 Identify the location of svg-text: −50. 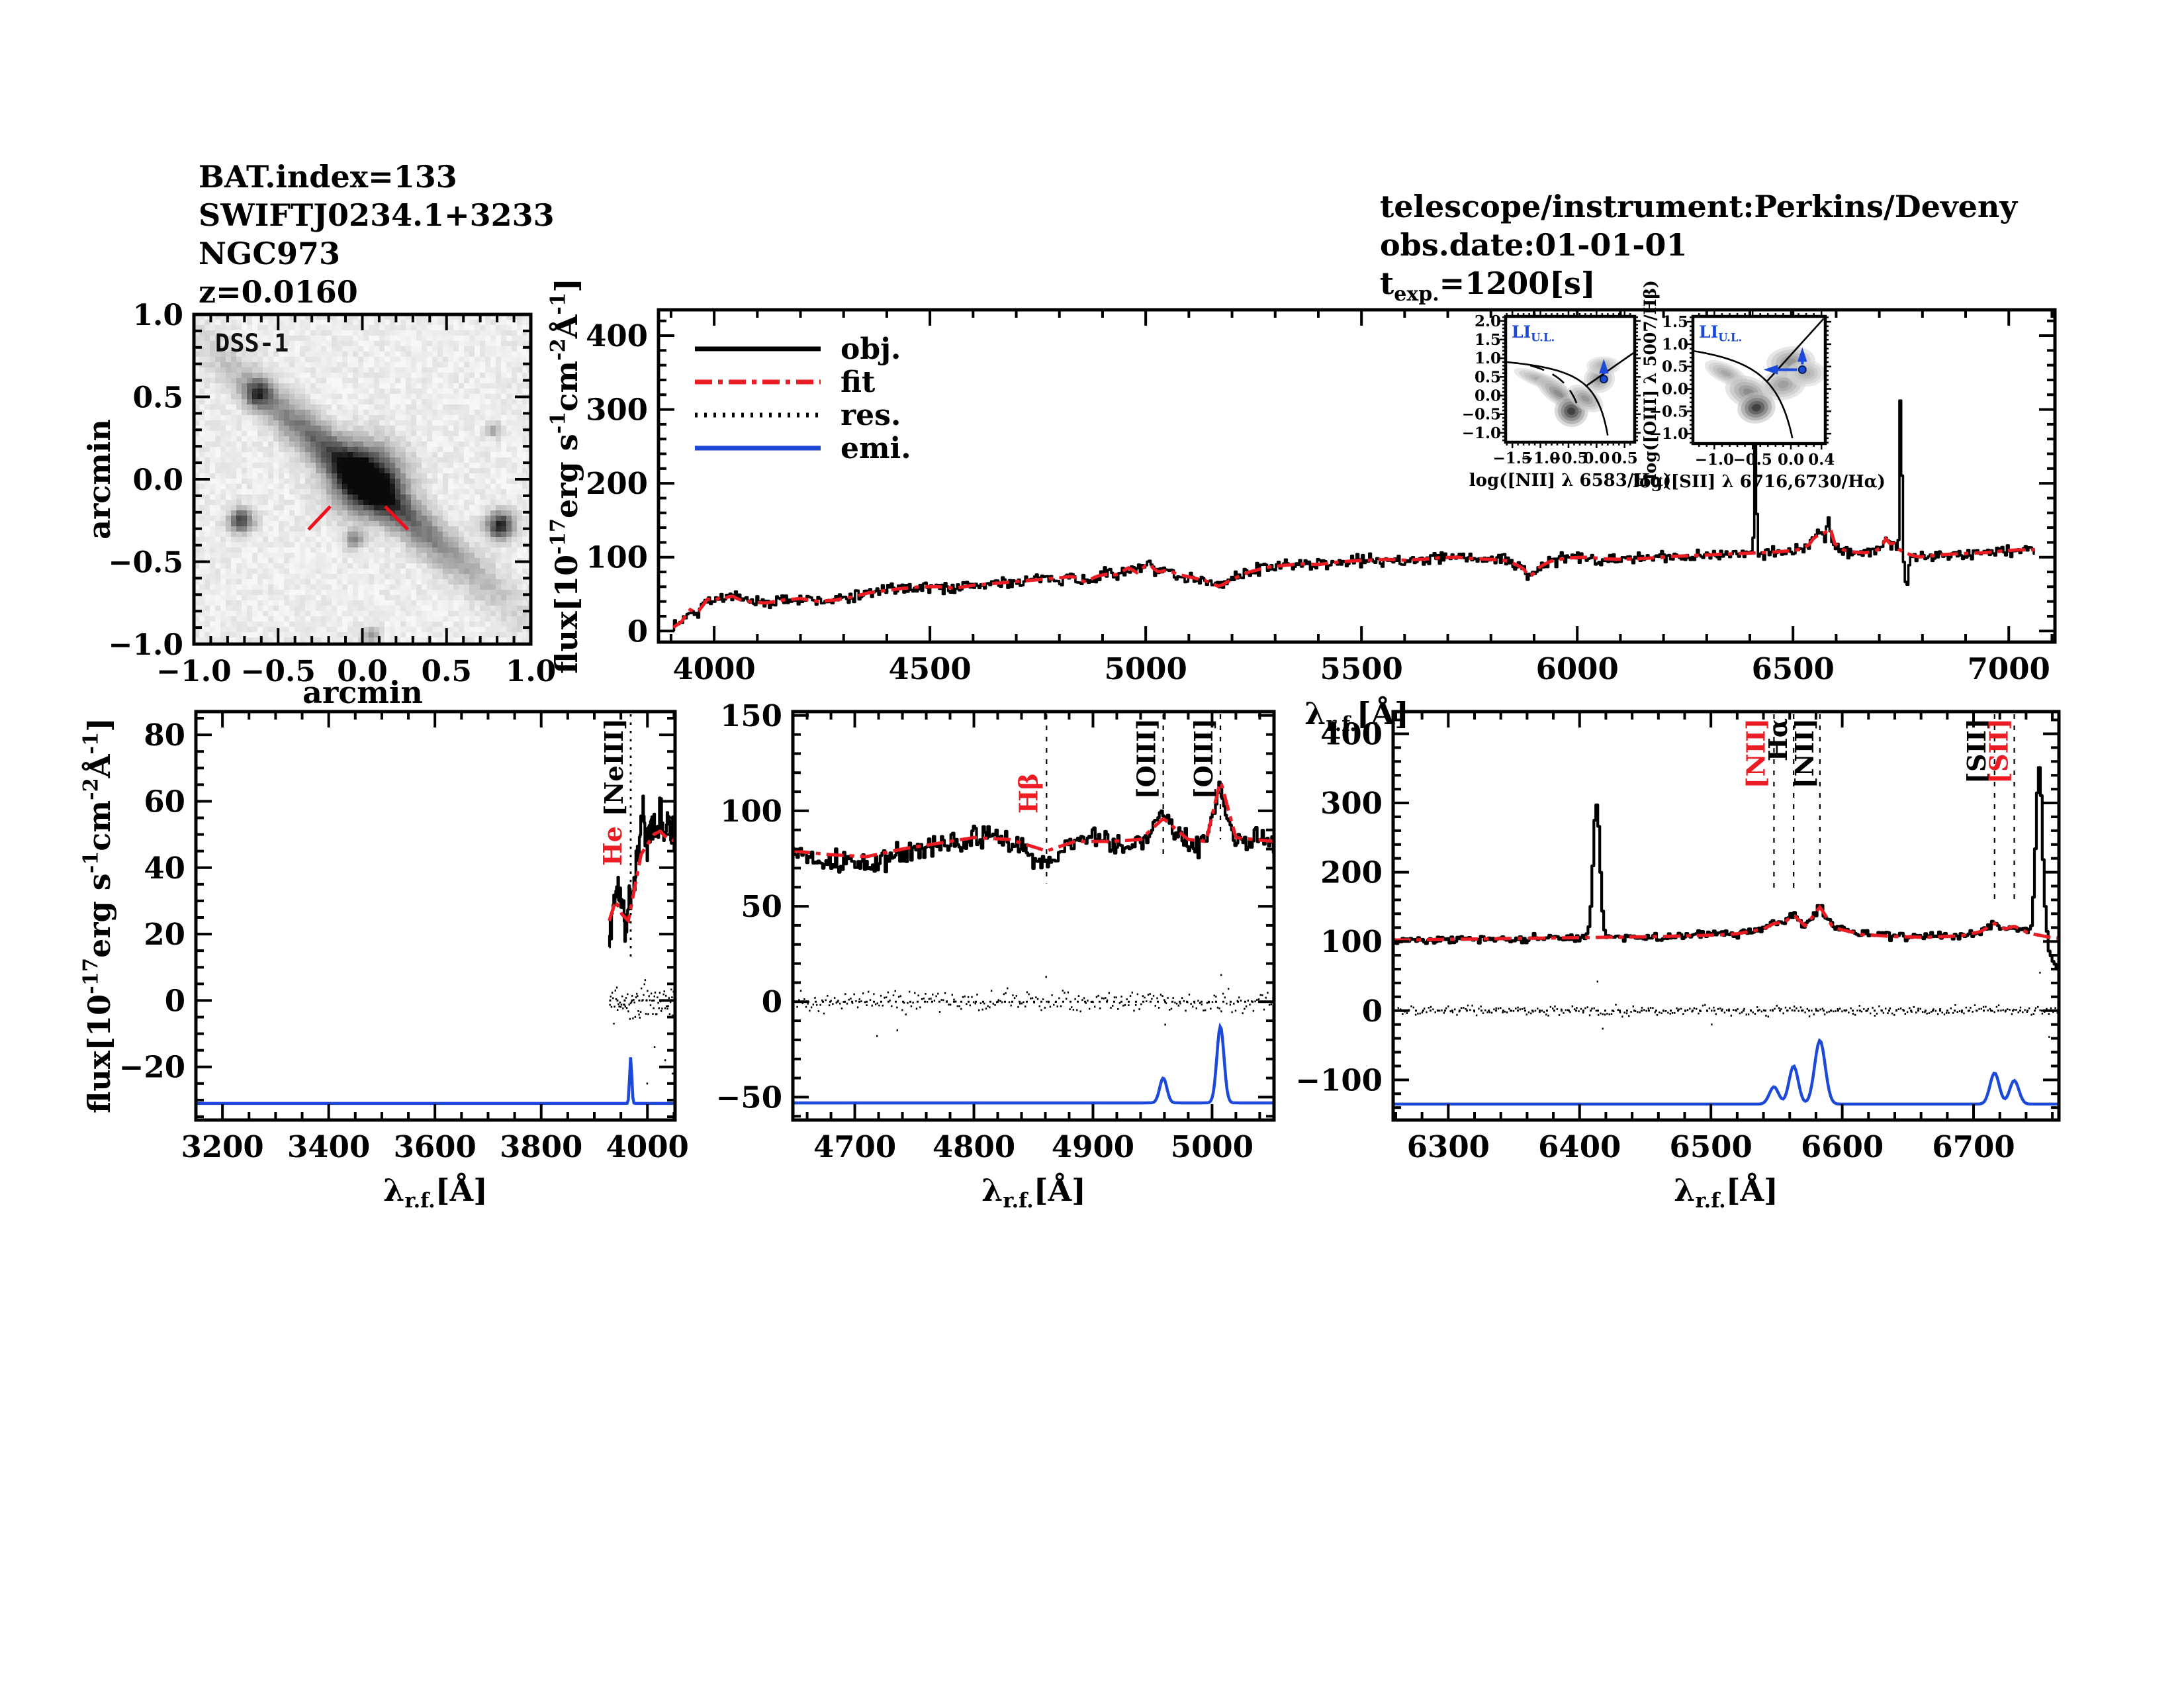
(749, 1097).